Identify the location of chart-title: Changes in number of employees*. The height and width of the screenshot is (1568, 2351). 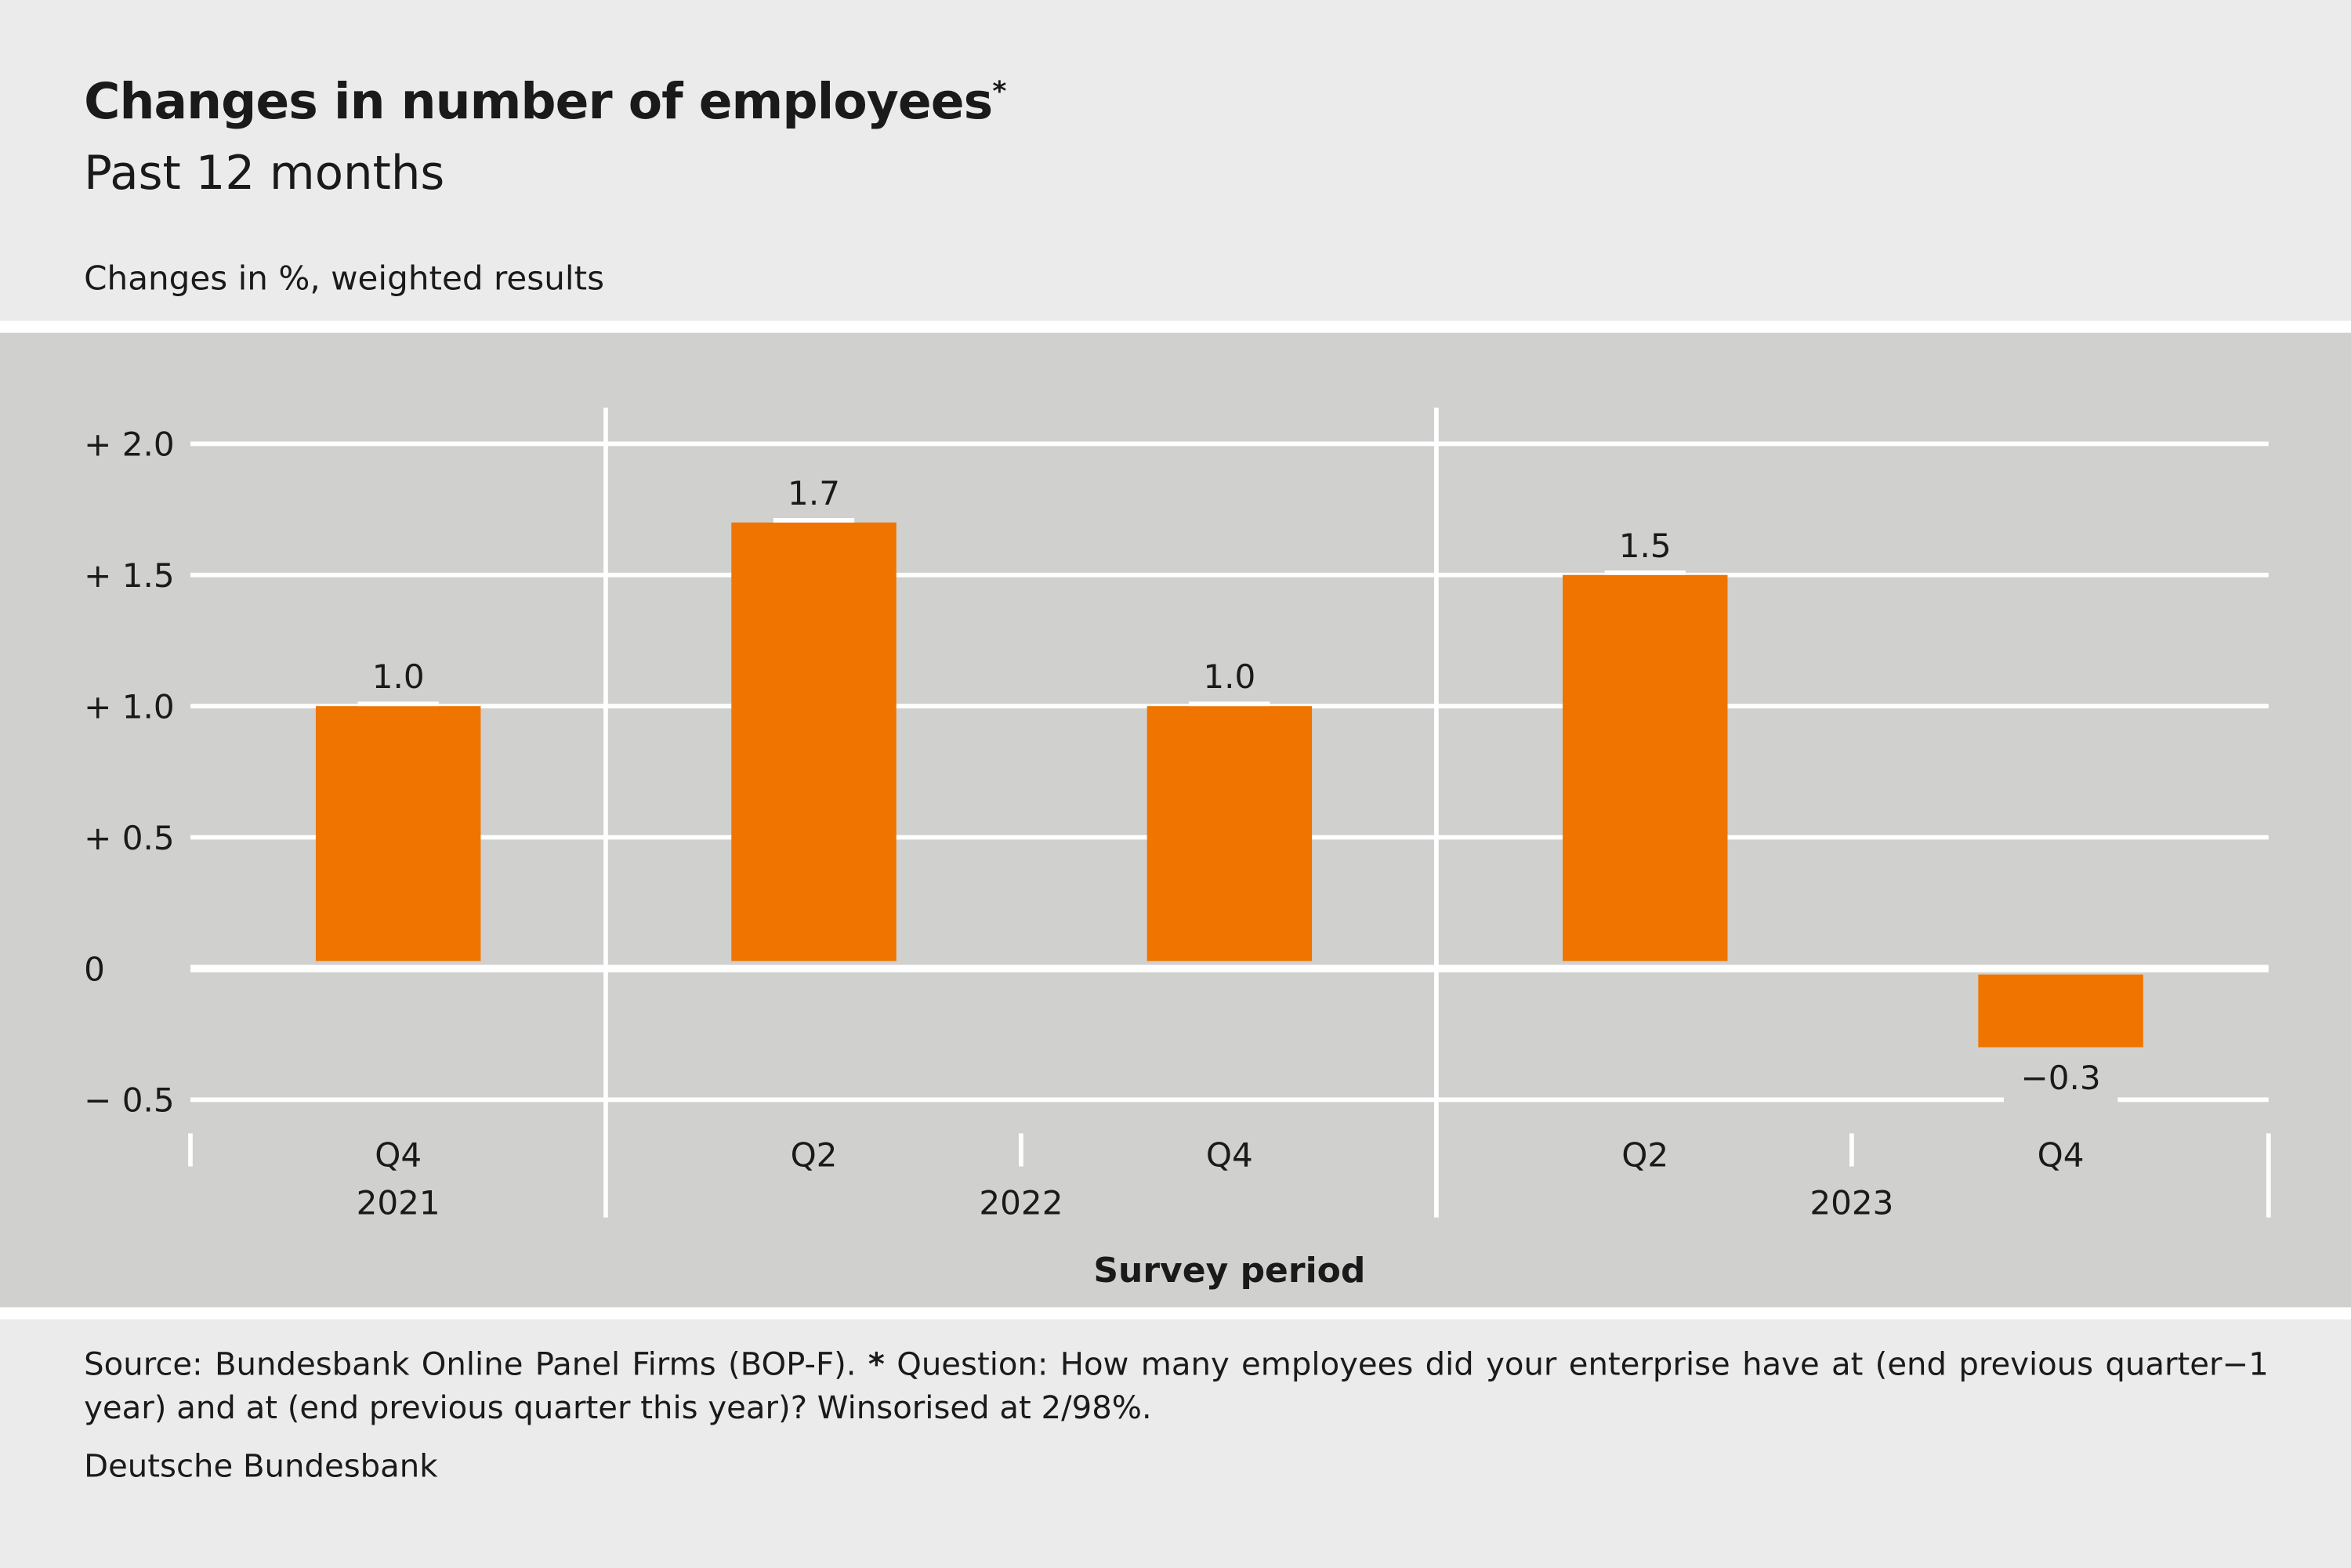
(545, 101).